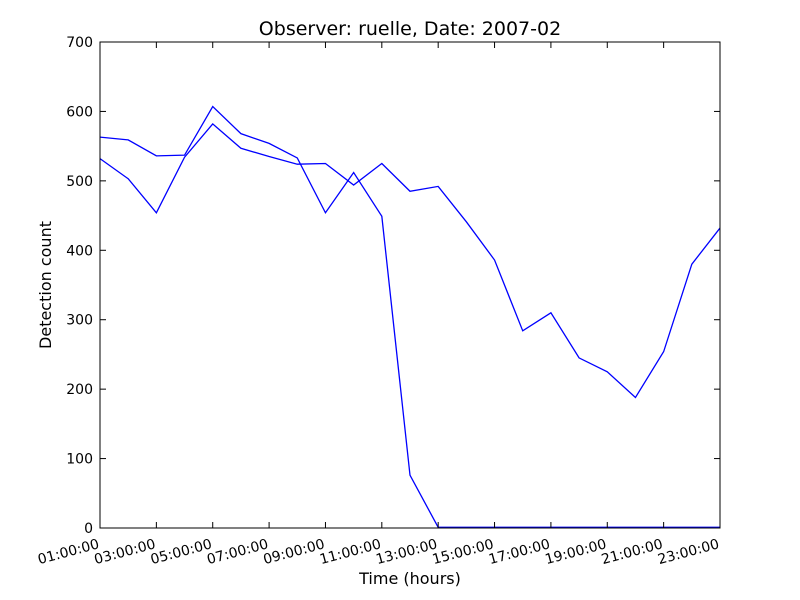 This screenshot has width=800, height=600. Describe the element at coordinates (79, 182) in the screenshot. I see `y-tick-label: 500` at that location.